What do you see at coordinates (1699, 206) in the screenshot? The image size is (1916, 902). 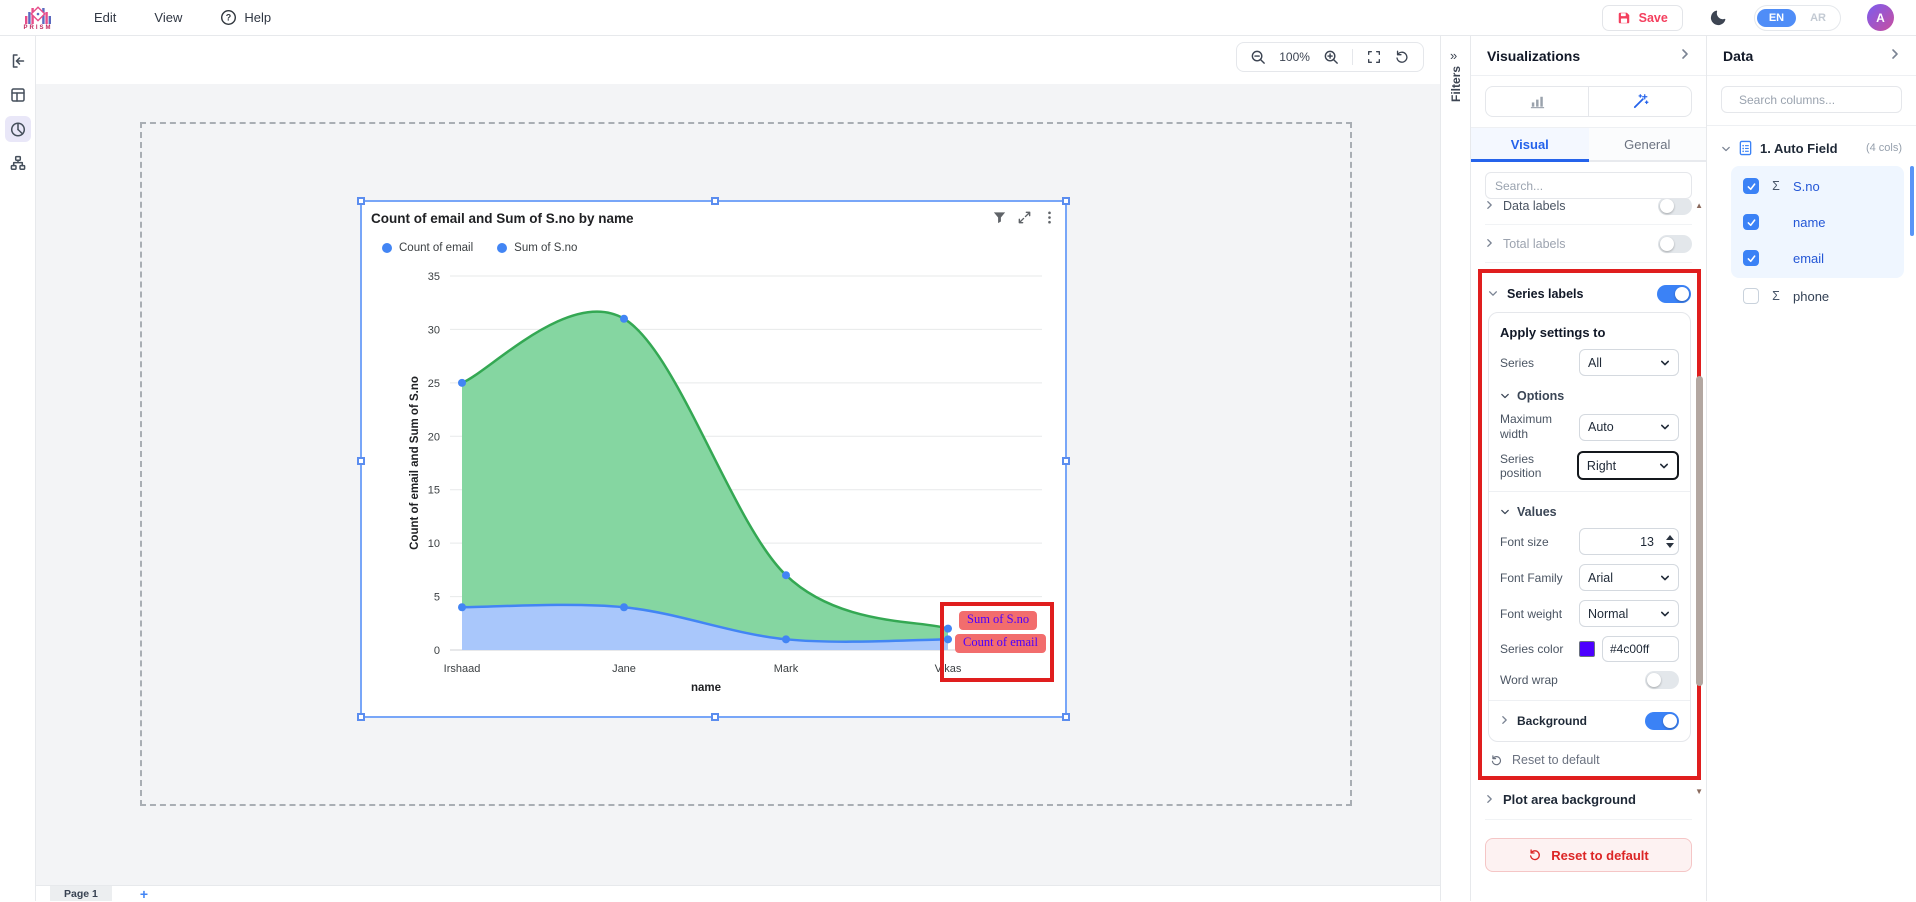 I see `scrollbar-up-arrow: ▲` at bounding box center [1699, 206].